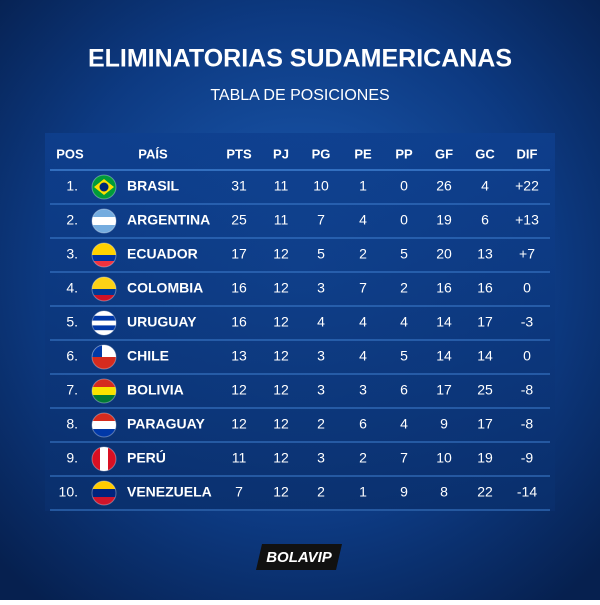 Image resolution: width=600 pixels, height=605 pixels. Describe the element at coordinates (321, 153) in the screenshot. I see `column-header: PG` at that location.